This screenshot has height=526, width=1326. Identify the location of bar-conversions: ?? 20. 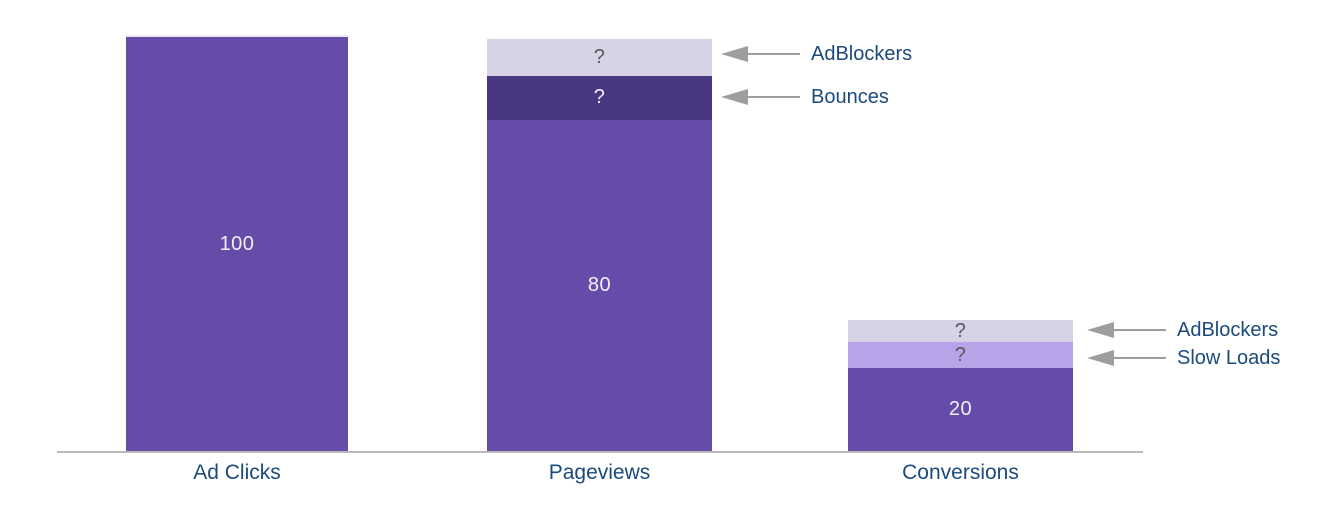
(960, 385).